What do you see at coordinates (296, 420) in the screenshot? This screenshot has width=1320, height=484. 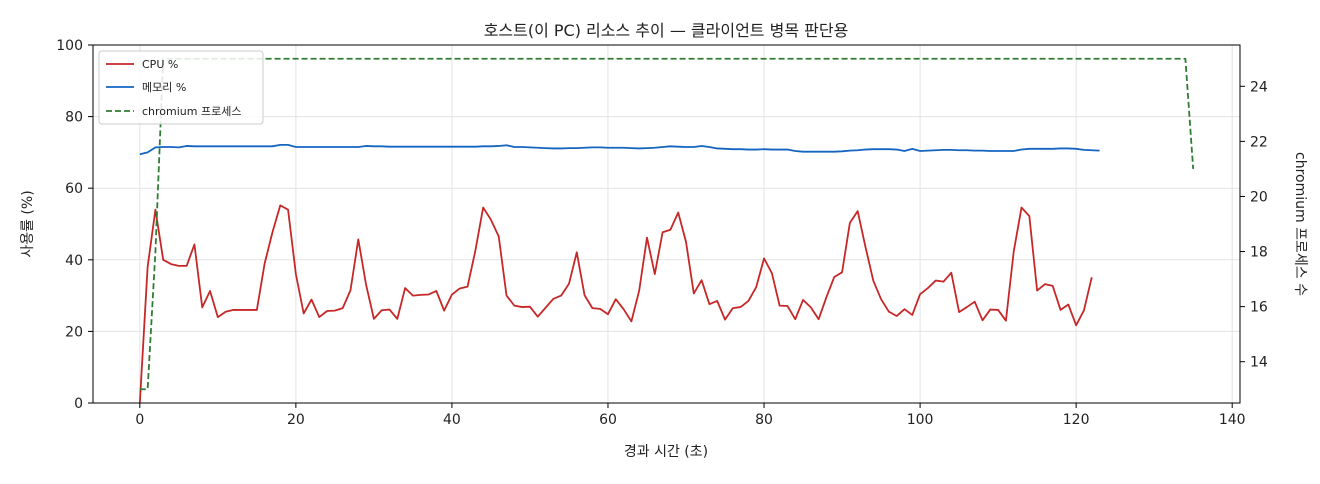 I see `x-tick-label: 20` at bounding box center [296, 420].